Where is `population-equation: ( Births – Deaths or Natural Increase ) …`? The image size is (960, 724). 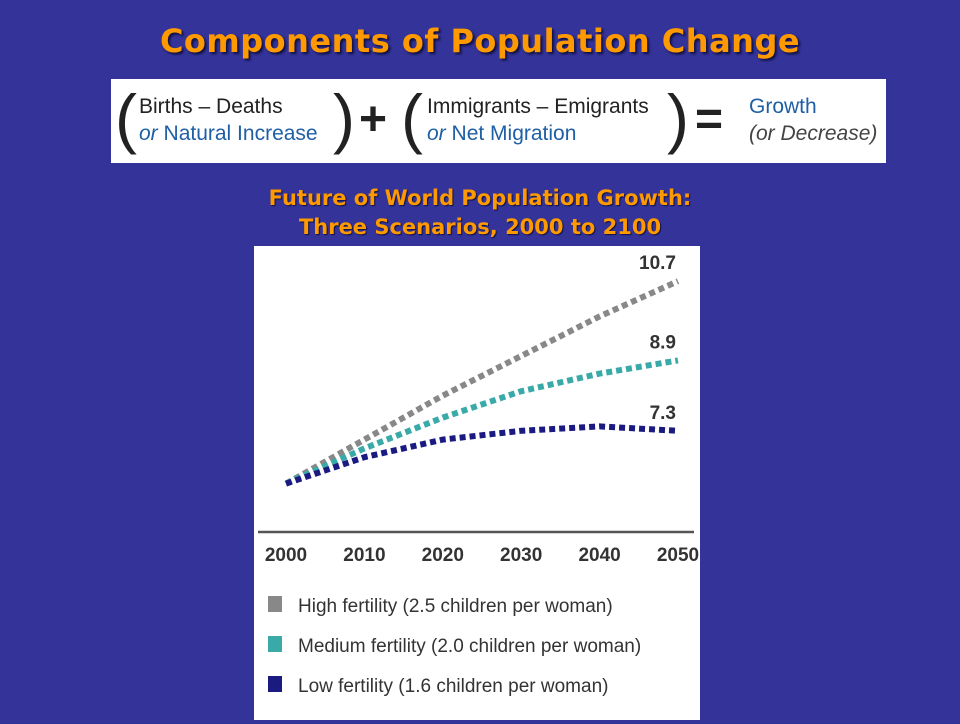 population-equation: ( Births – Deaths or Natural Increase ) … is located at coordinates (498, 121).